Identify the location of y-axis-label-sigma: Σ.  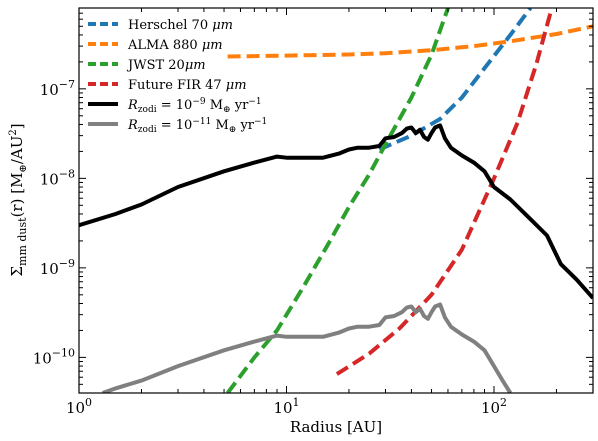
(17, 271).